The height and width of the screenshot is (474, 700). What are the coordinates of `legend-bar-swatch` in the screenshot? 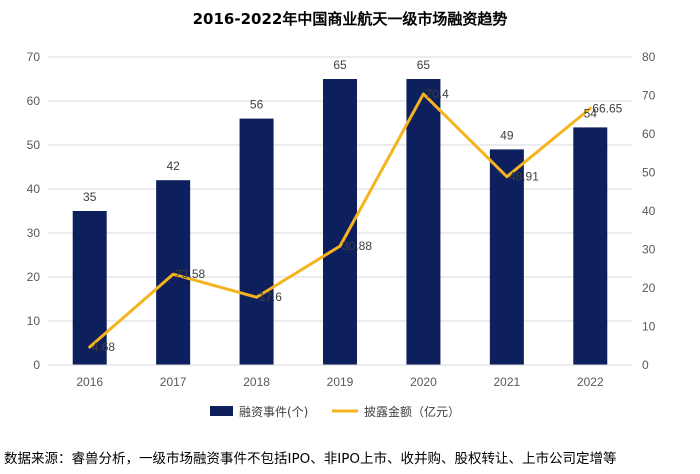 It's located at (221, 411).